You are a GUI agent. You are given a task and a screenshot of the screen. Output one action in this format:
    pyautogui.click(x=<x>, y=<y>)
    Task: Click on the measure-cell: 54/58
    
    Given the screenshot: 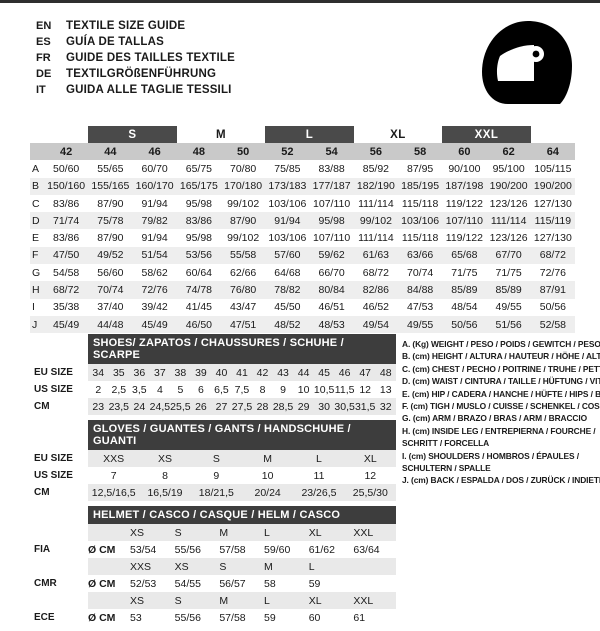 What is the action you would take?
    pyautogui.click(x=66, y=272)
    